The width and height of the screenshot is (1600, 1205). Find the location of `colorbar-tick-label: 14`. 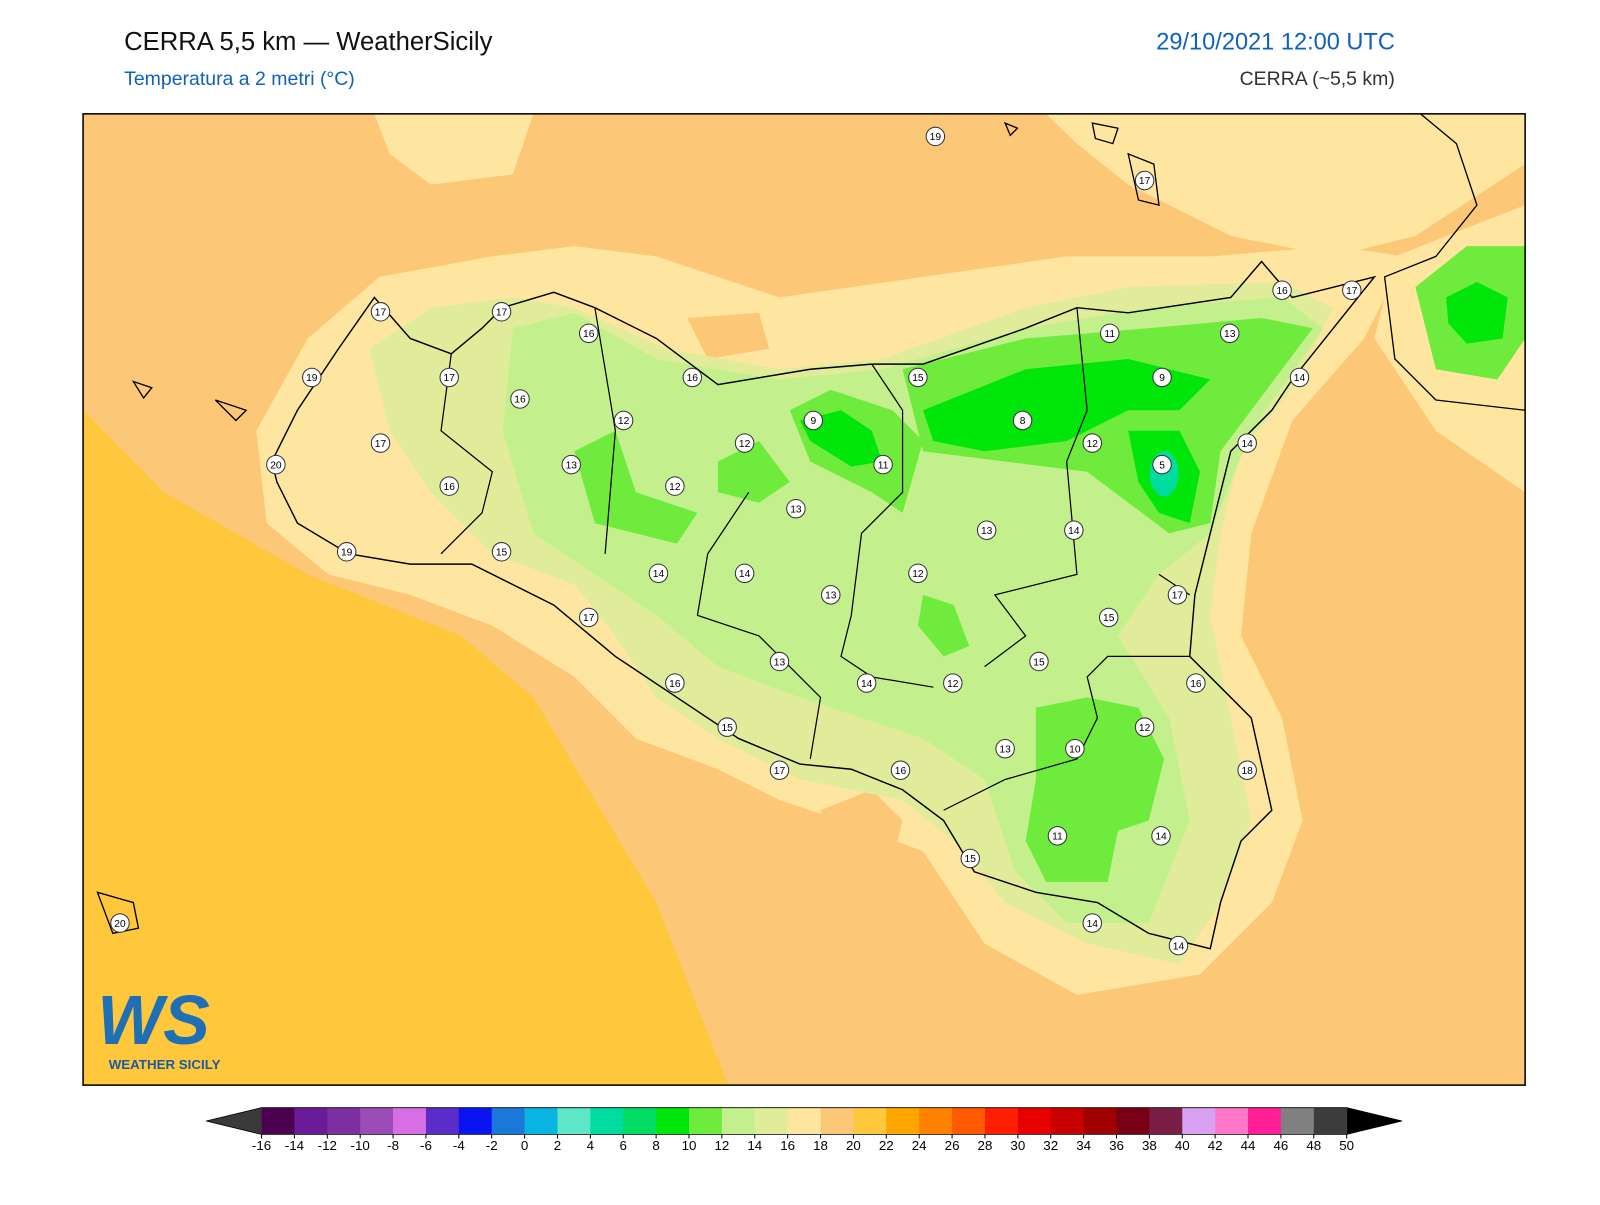

colorbar-tick-label: 14 is located at coordinates (754, 1145).